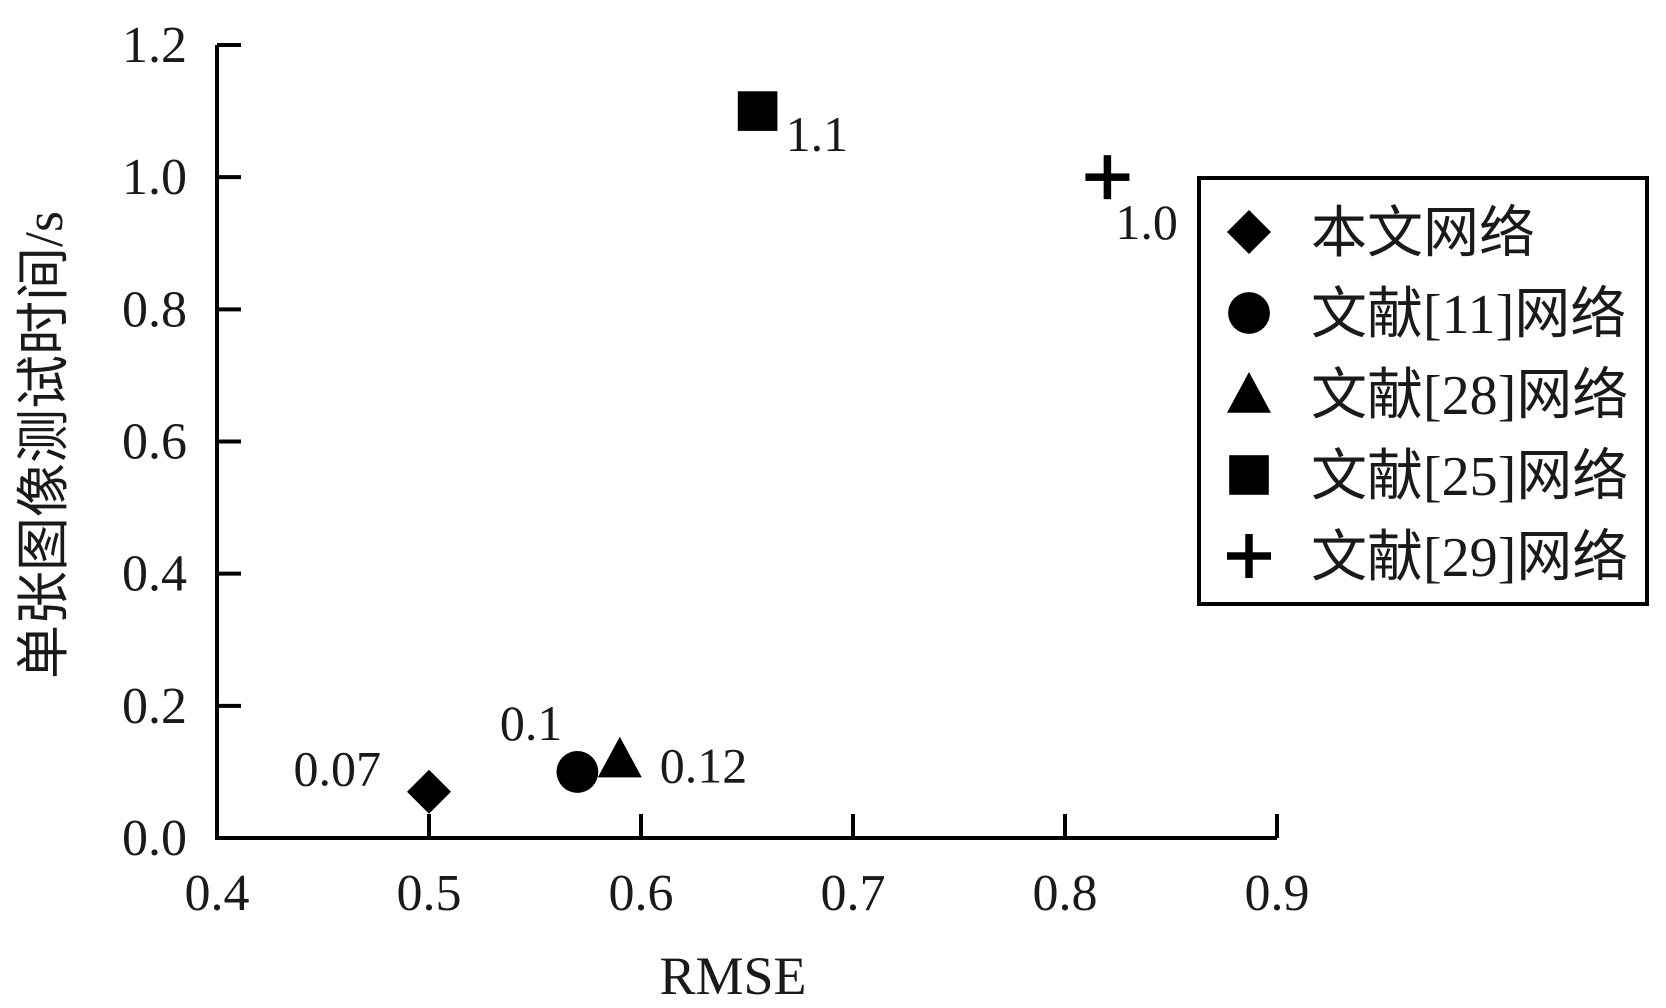 The image size is (1666, 1008). What do you see at coordinates (429, 791) in the screenshot?
I see `point-diamond` at bounding box center [429, 791].